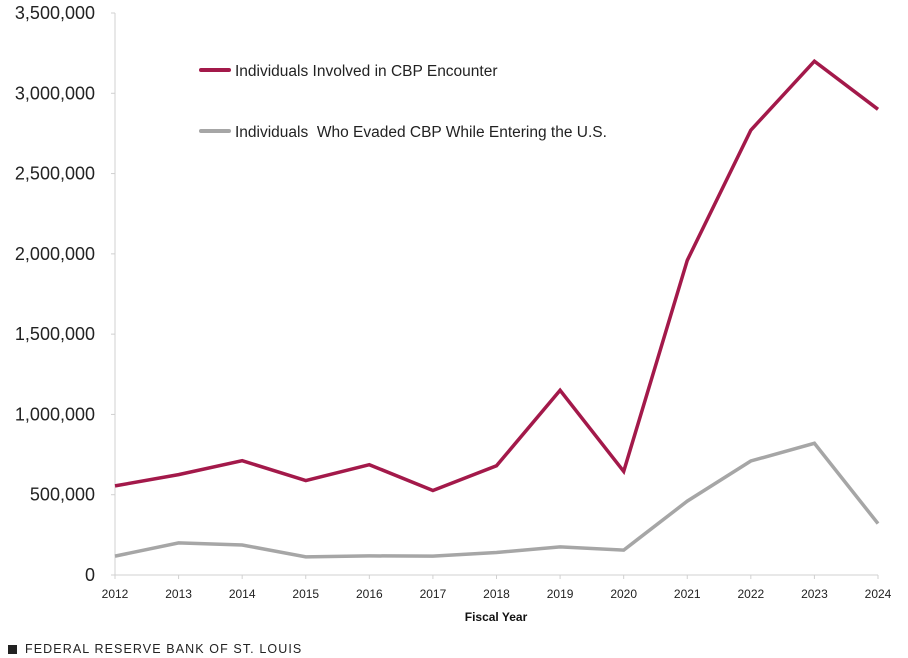 Image resolution: width=908 pixels, height=658 pixels. I want to click on x-tick-label: 2016, so click(369, 594).